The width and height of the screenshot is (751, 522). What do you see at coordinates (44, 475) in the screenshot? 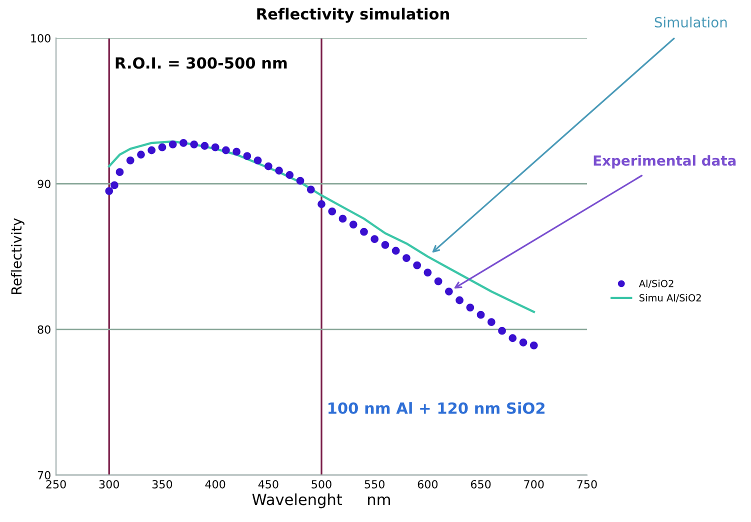
I see `y-tick-label: 70` at bounding box center [44, 475].